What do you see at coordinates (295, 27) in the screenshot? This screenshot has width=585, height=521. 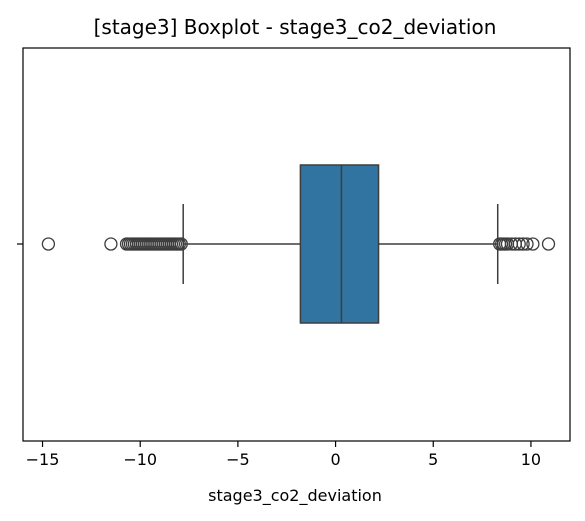 I see `chart-title: [stage3] Boxplot - stage3_co2_deviation` at bounding box center [295, 27].